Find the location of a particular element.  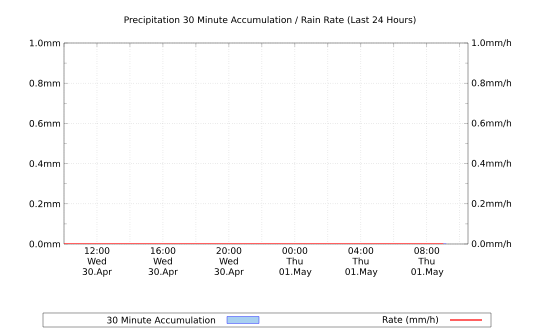

y-tick-label: 0.8mm is located at coordinates (45, 83).